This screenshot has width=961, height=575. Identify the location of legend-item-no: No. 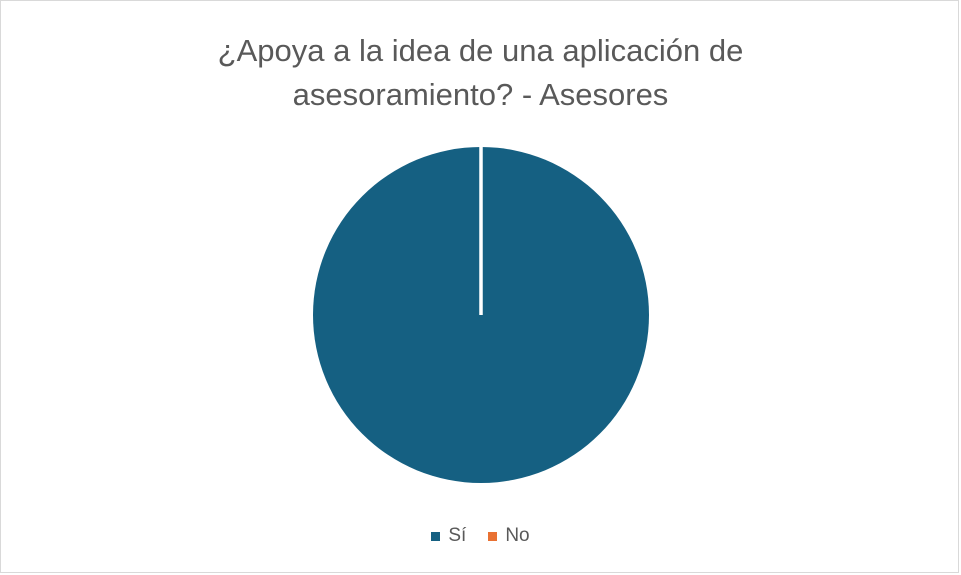
(509, 536).